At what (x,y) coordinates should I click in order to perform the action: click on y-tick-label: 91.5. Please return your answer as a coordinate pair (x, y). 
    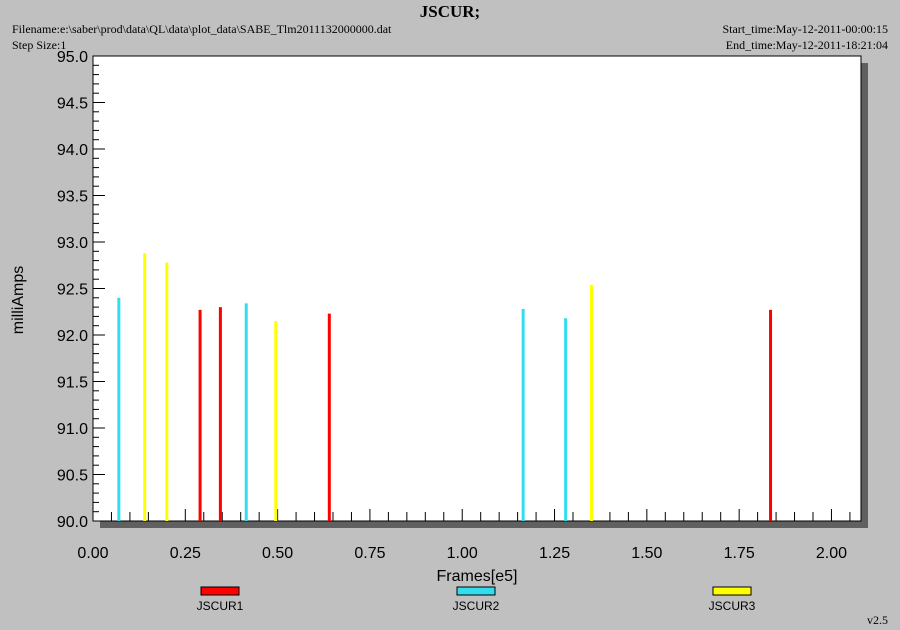
    Looking at the image, I should click on (72, 383).